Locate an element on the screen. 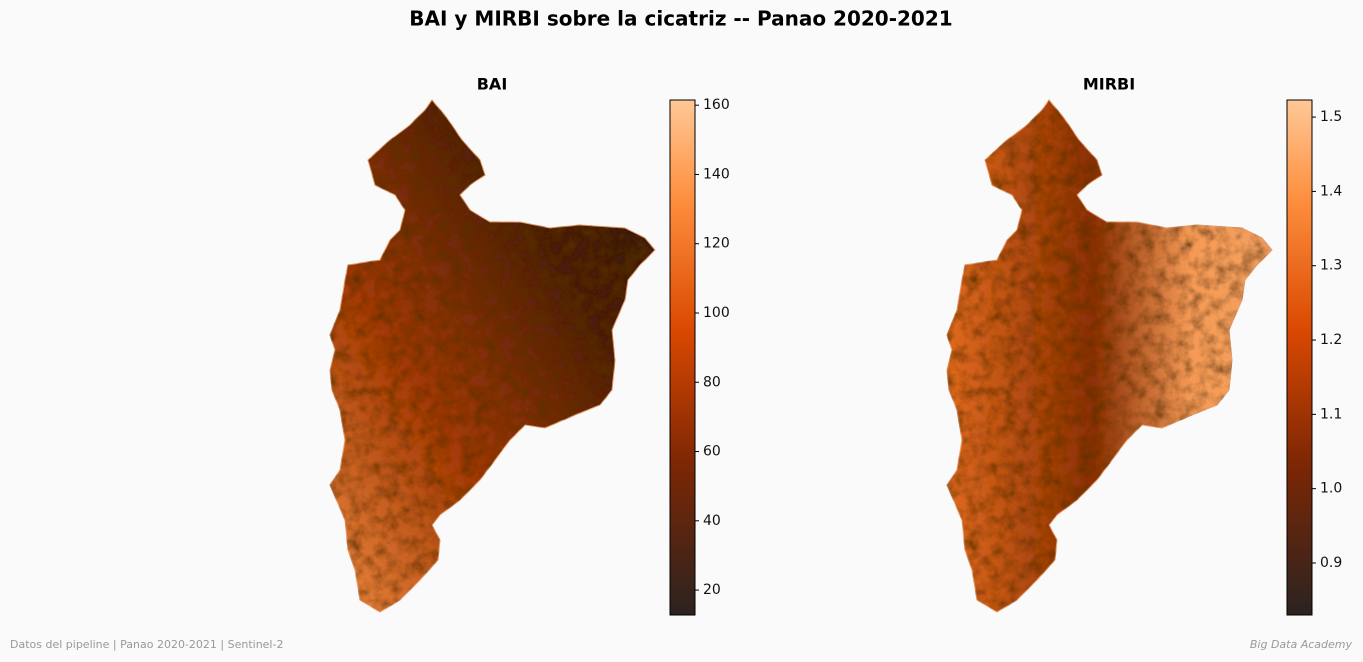  colorbar-tick-label: 1.3 is located at coordinates (1331, 266).